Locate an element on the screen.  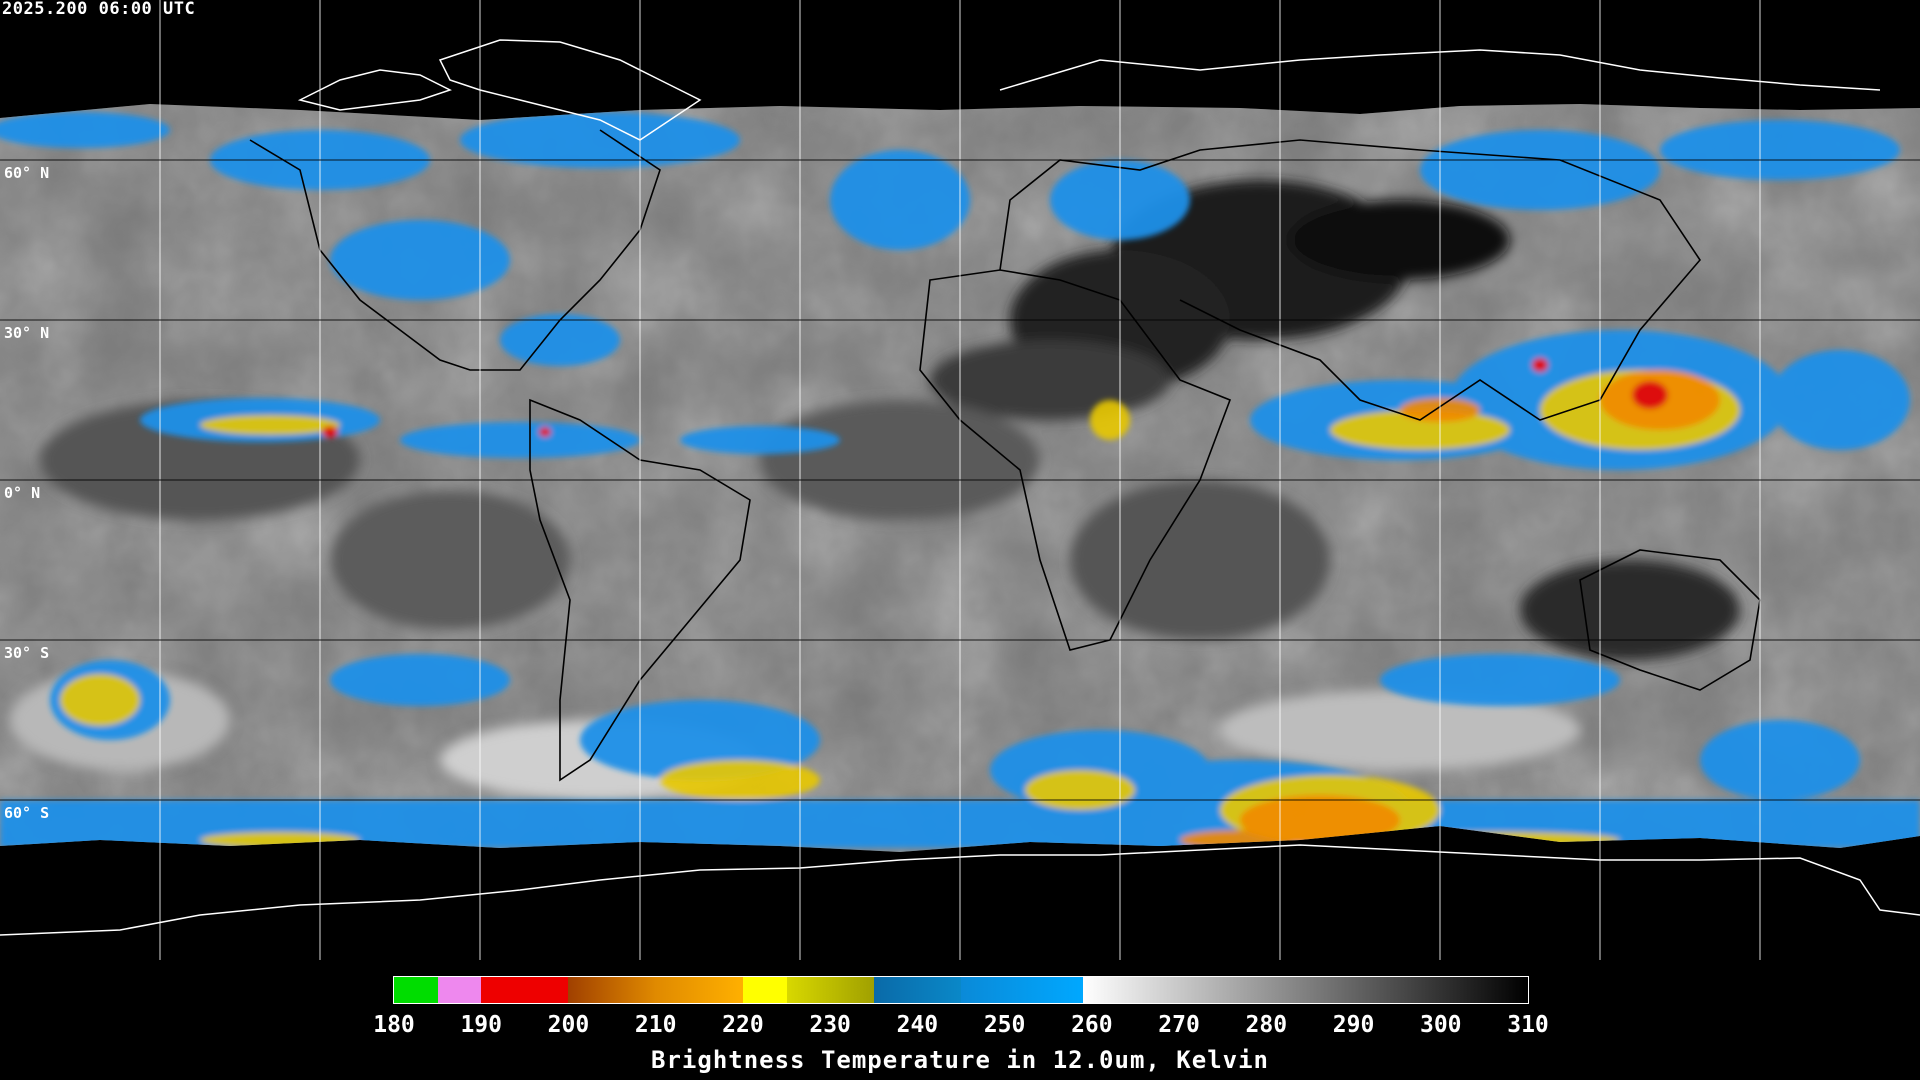
colorbar-tick-label: 260 is located at coordinates (1092, 1025).